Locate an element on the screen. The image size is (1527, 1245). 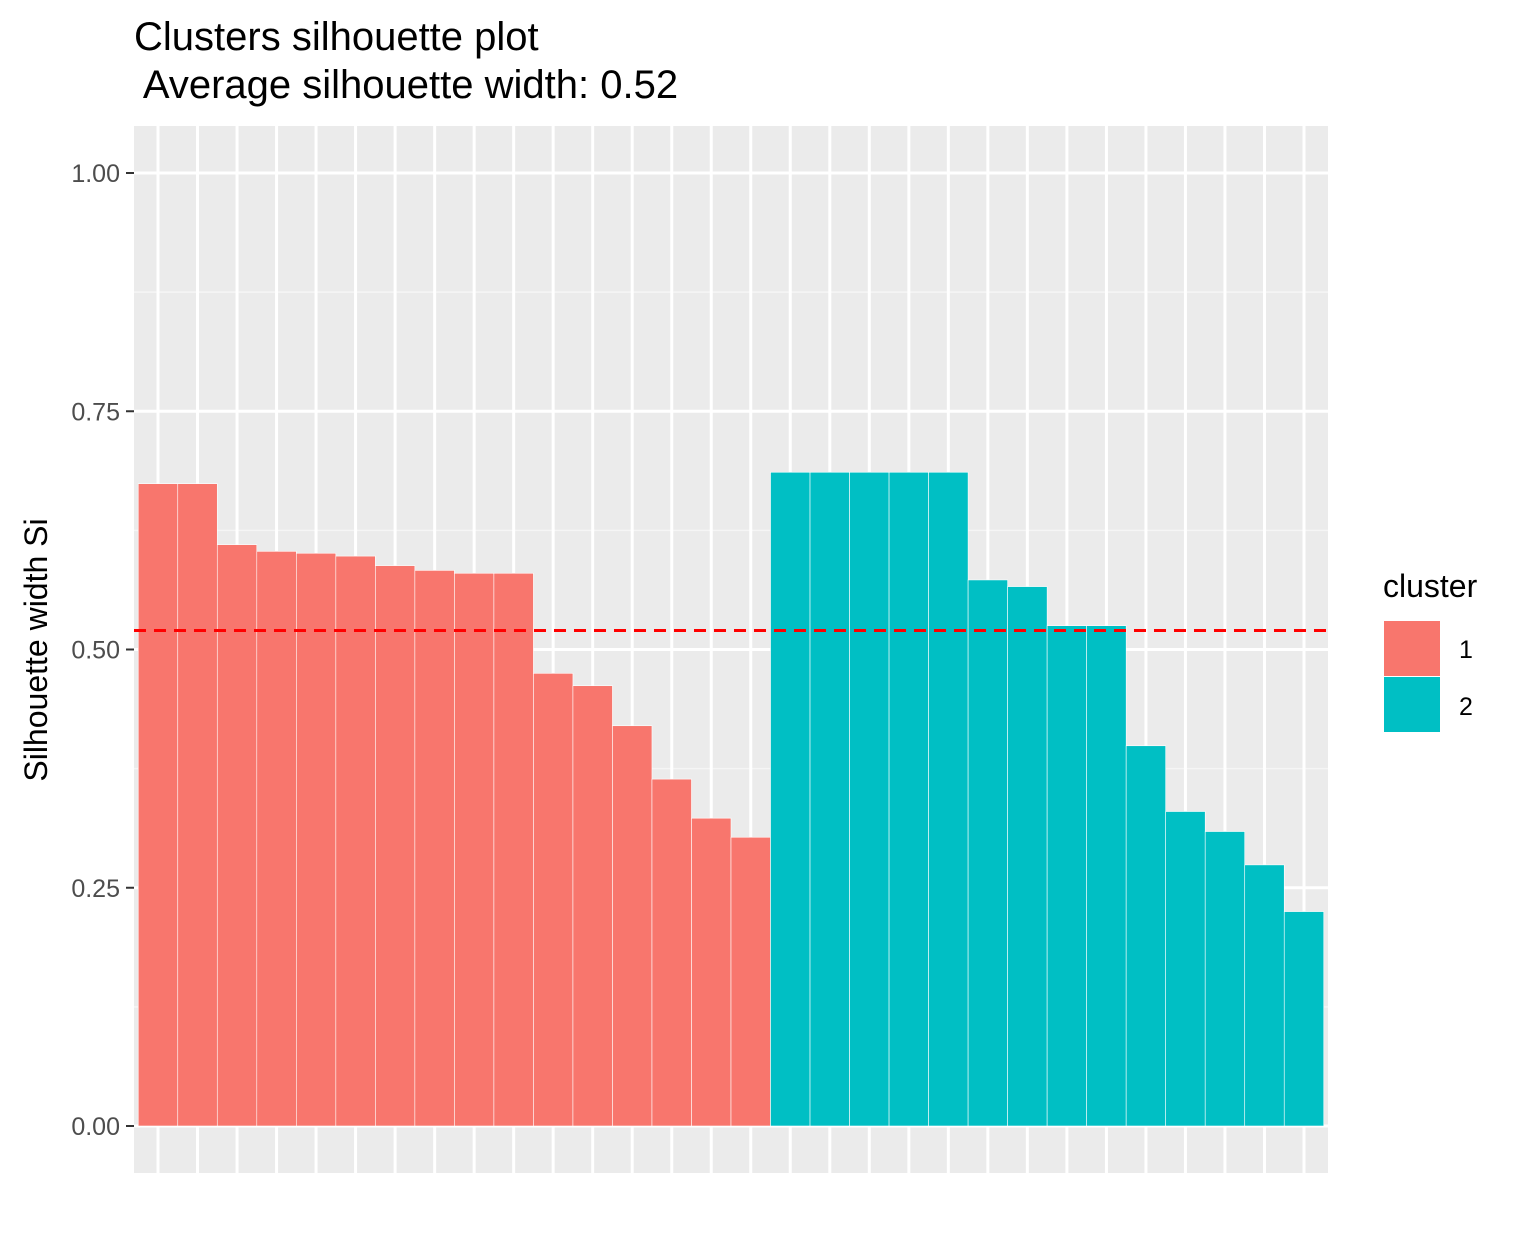
y-tick-label: 0.75 is located at coordinates (95, 412).